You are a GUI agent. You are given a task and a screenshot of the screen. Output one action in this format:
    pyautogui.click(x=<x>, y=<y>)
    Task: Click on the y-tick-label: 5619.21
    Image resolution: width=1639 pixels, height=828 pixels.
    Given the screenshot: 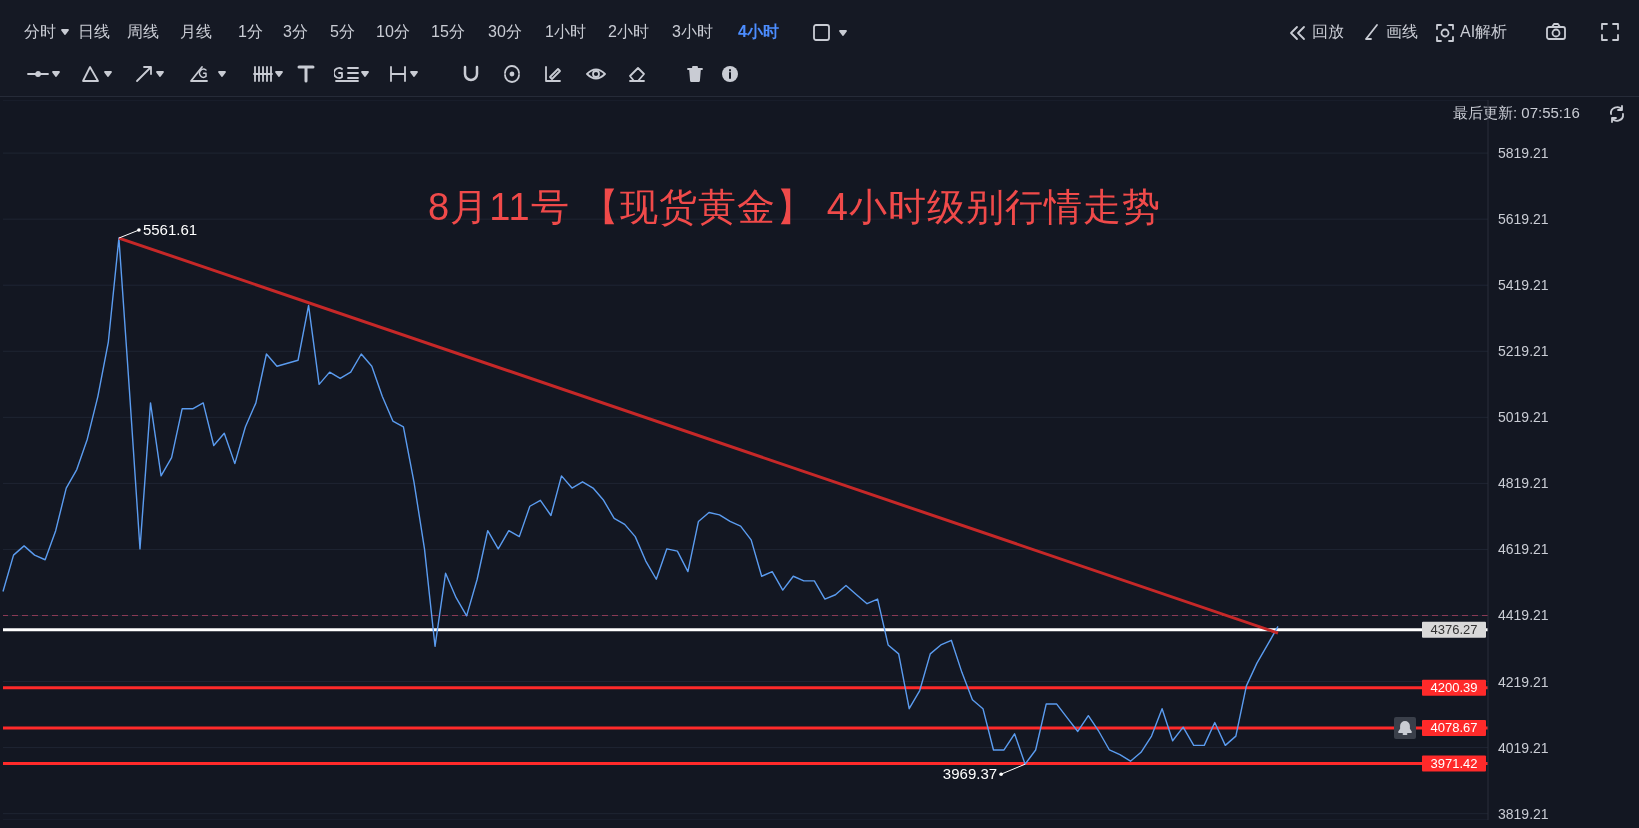 What is the action you would take?
    pyautogui.click(x=1523, y=219)
    